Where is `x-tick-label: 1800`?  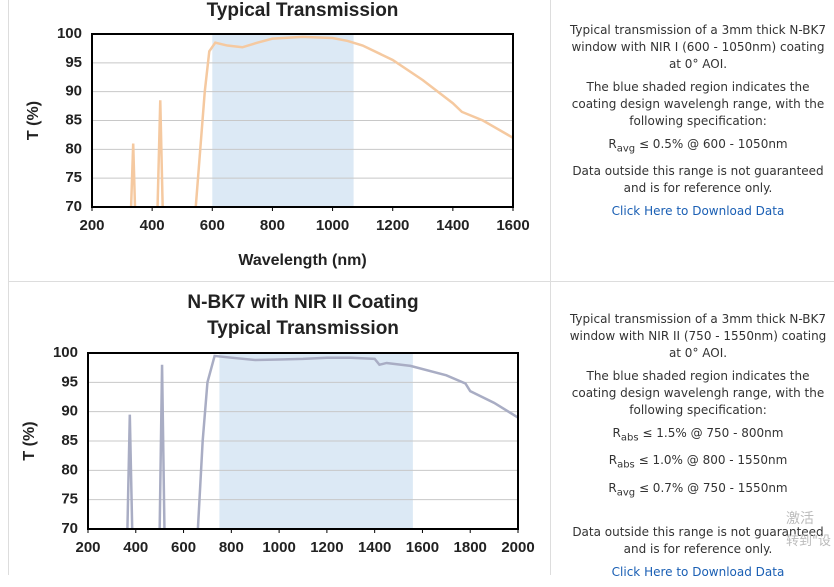
x-tick-label: 1800 is located at coordinates (470, 547).